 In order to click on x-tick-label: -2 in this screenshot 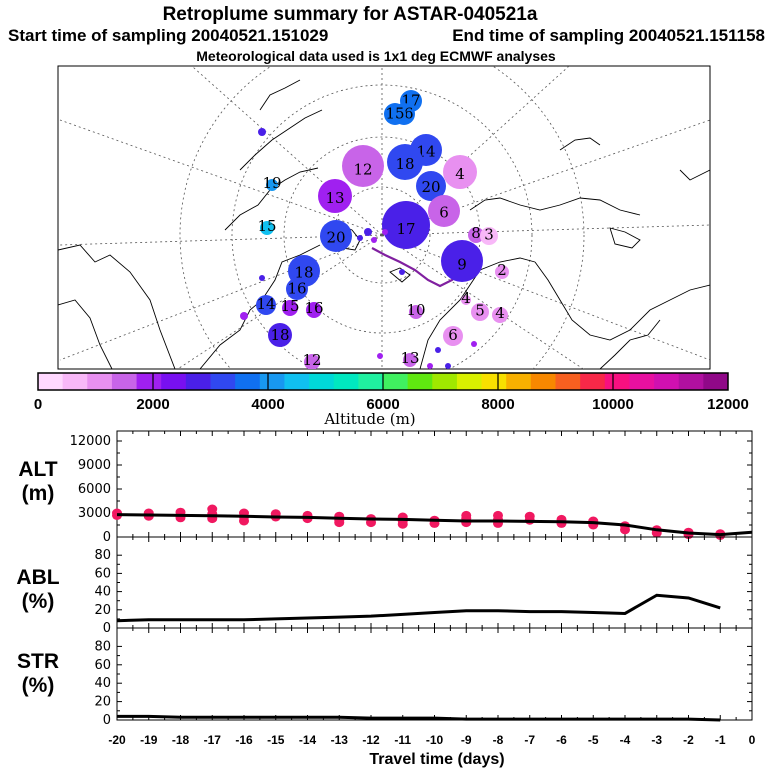, I will do `click(688, 740)`.